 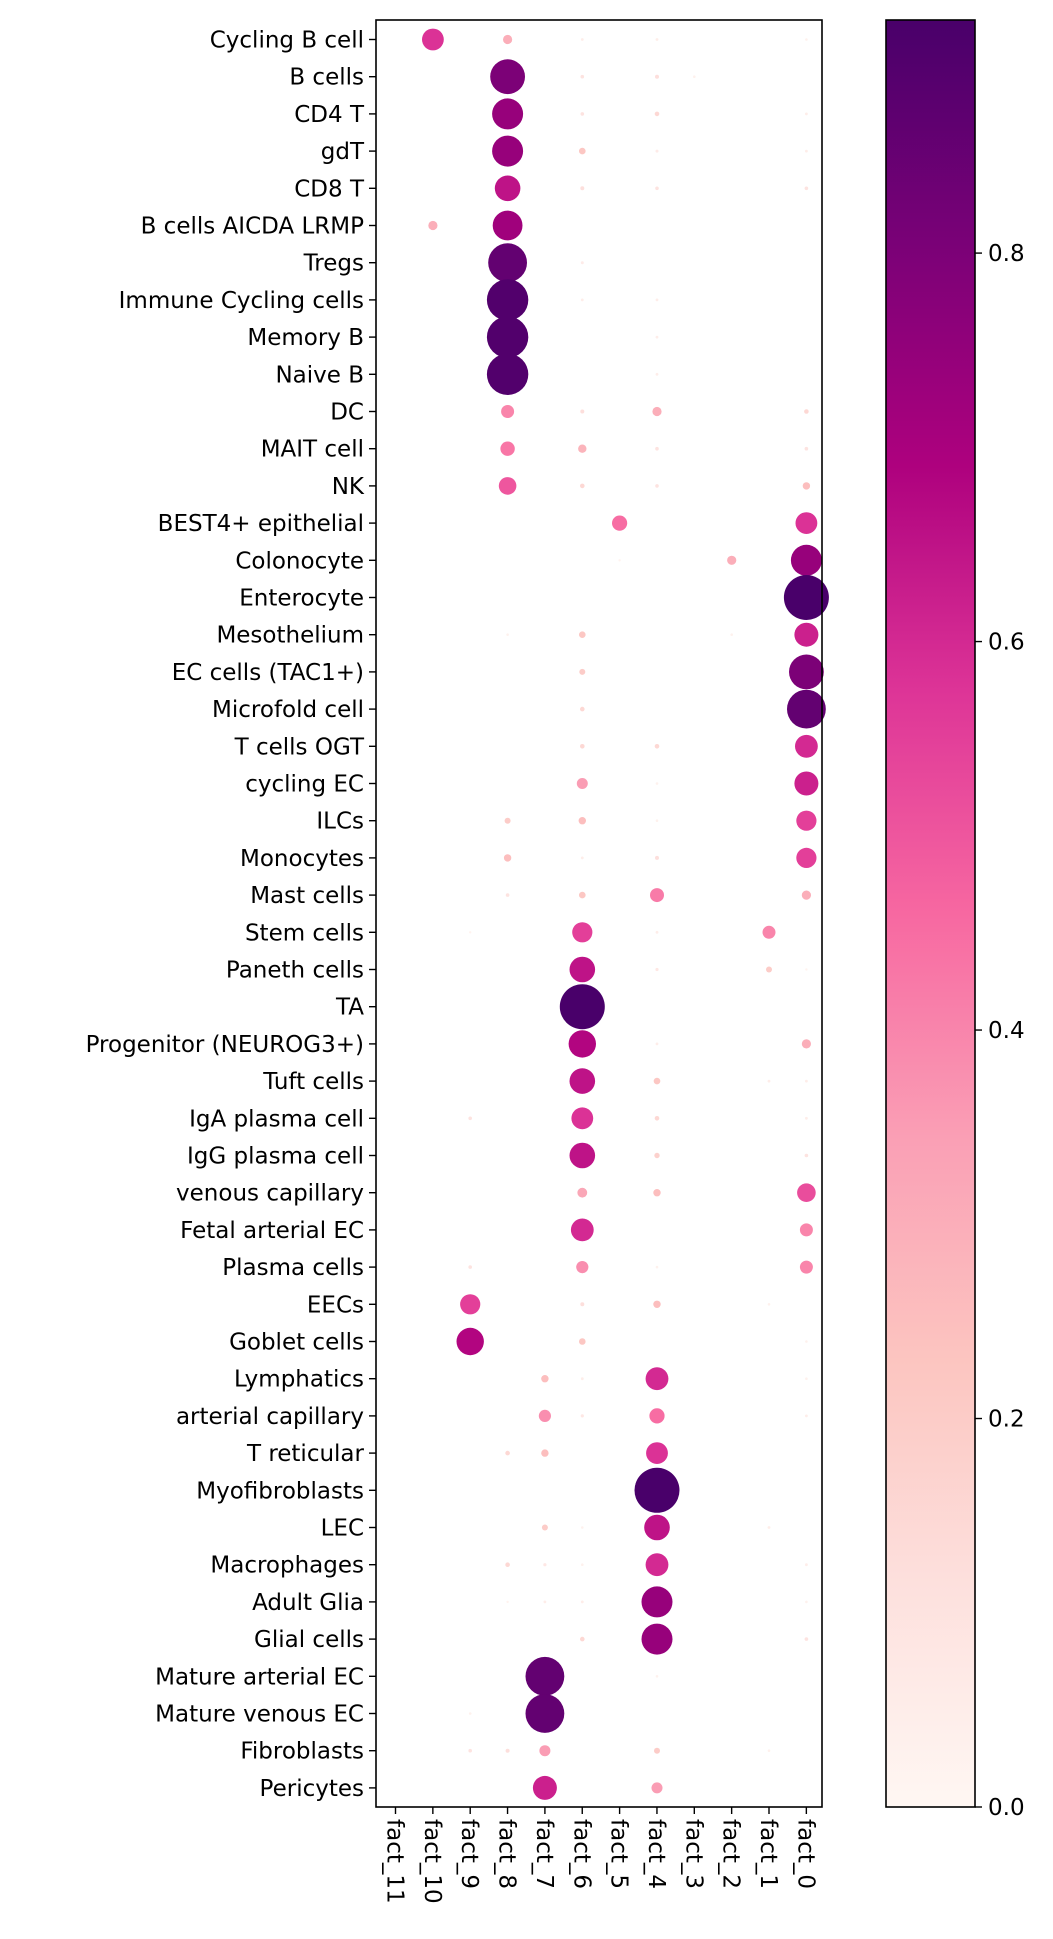 What do you see at coordinates (307, 896) in the screenshot?
I see `y-tick-label: Mast cells` at bounding box center [307, 896].